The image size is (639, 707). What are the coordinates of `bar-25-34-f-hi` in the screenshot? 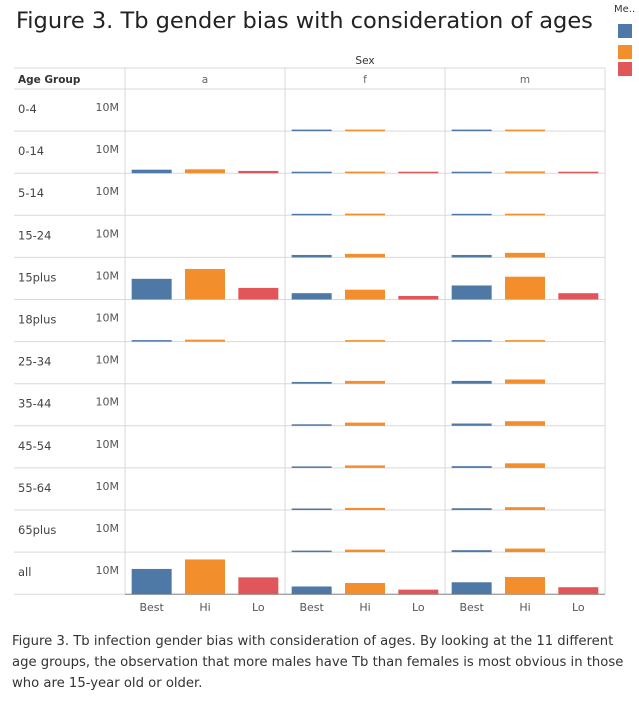 It's located at (365, 382).